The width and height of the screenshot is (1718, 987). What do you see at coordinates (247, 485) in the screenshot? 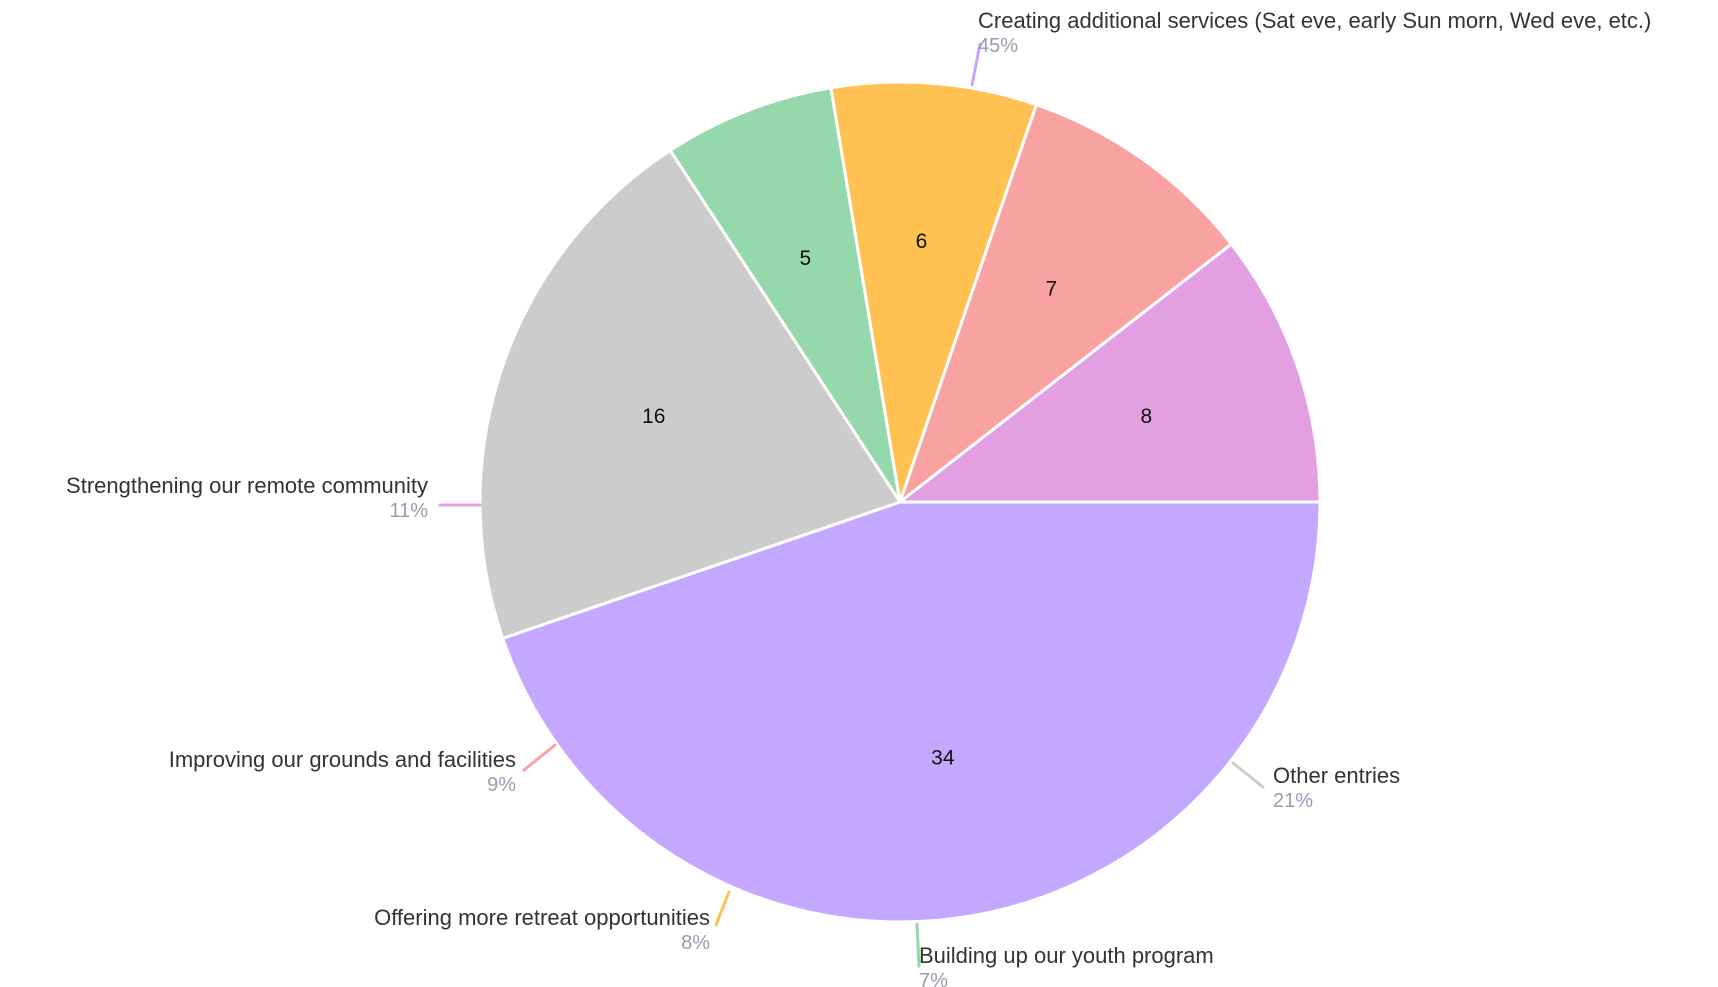
I see `slice-6-category-label: Strengthening our remote community` at bounding box center [247, 485].